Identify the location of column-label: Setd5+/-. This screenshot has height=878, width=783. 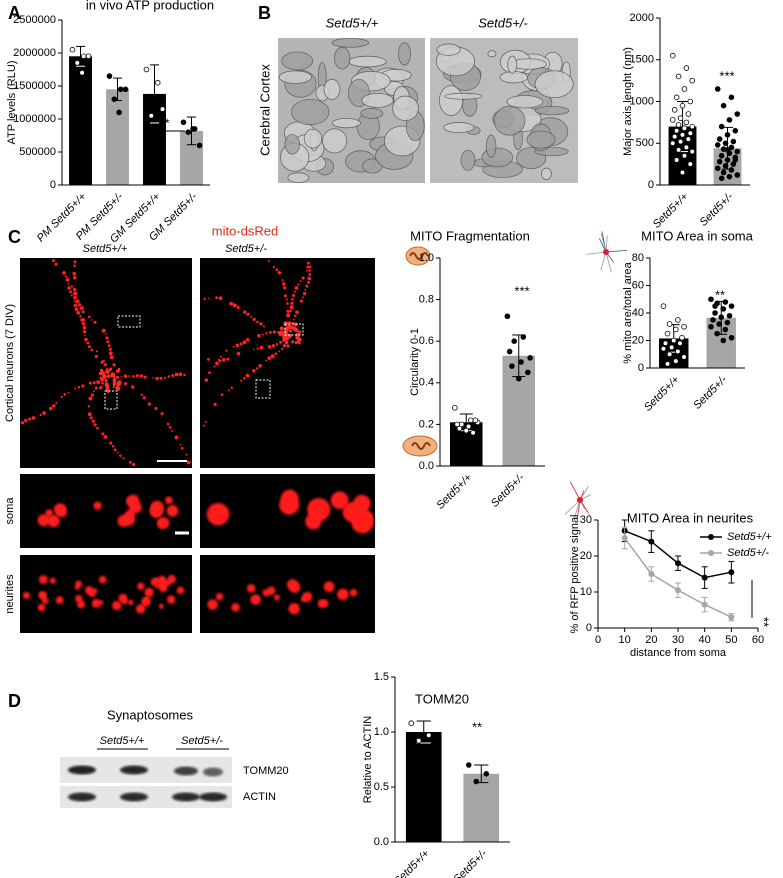
(503, 22).